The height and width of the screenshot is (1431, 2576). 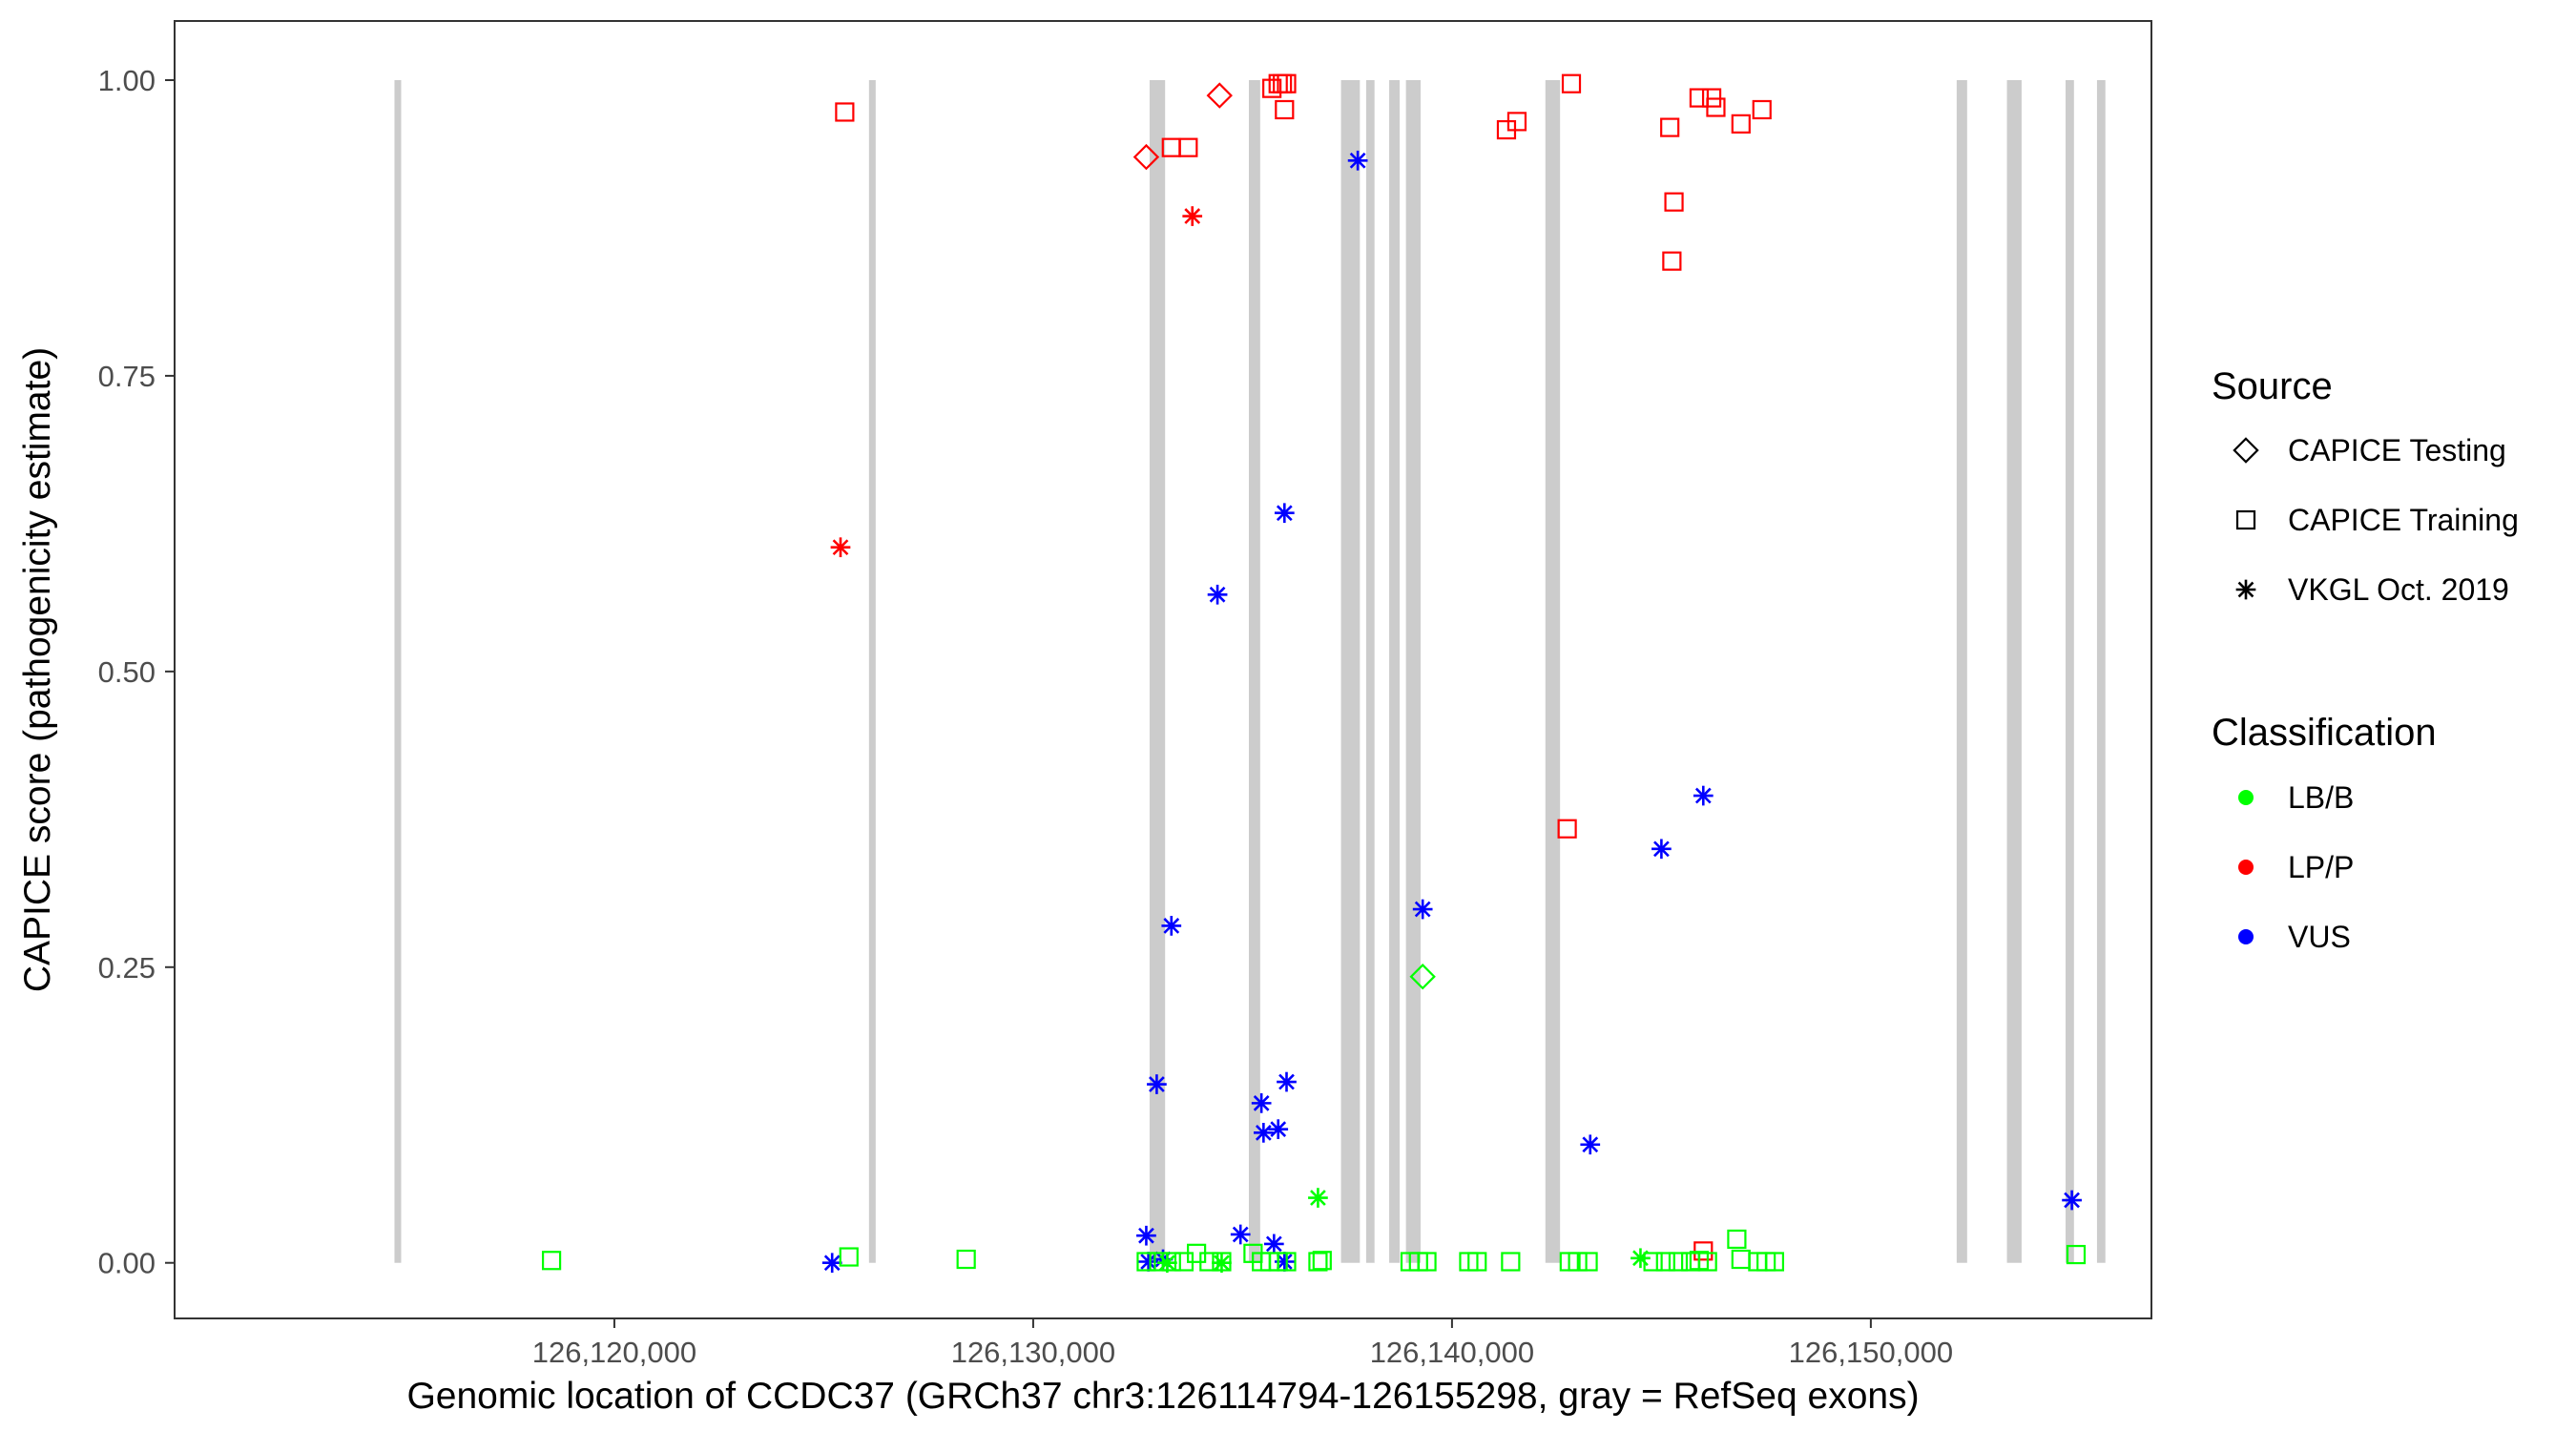 I want to click on y-tick-label: 0.00, so click(x=127, y=1263).